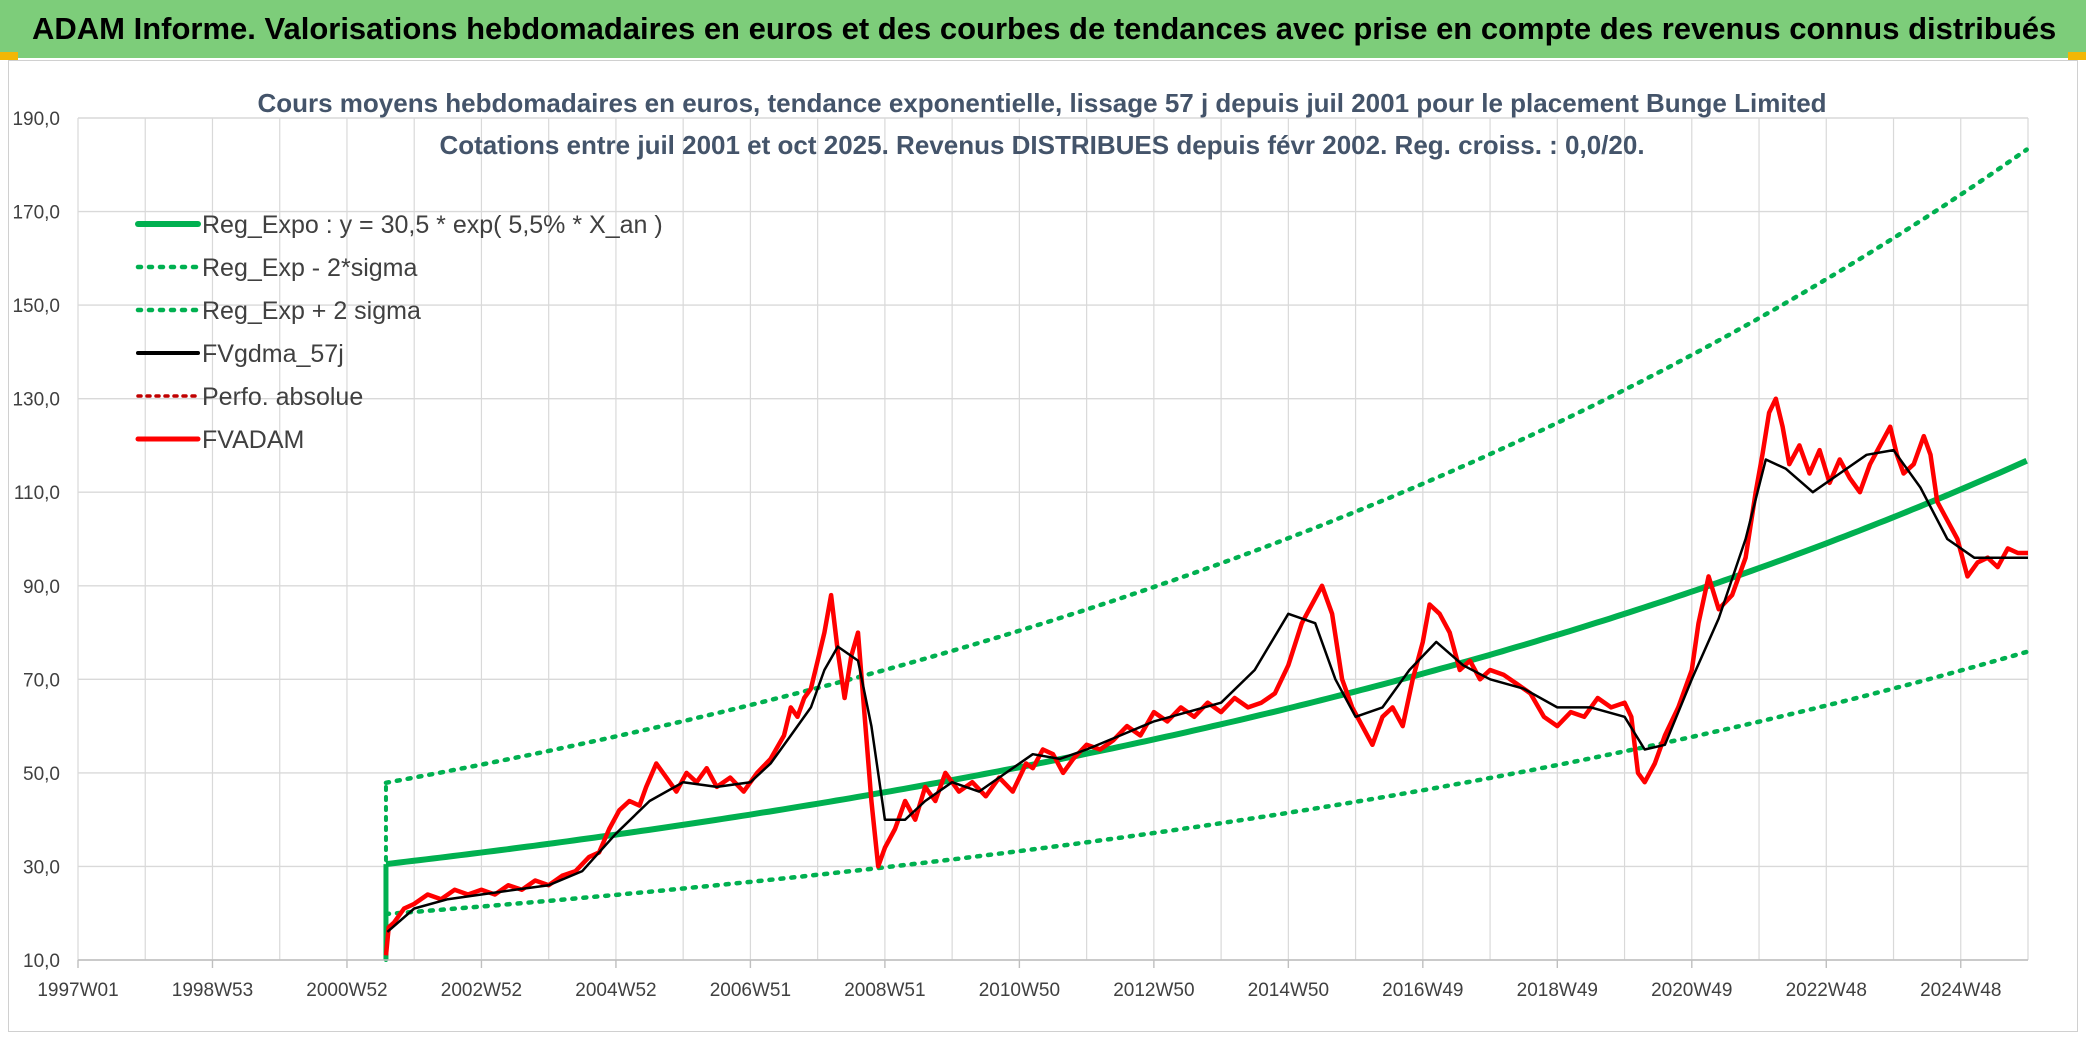 This screenshot has width=2086, height=1037. Describe the element at coordinates (212, 990) in the screenshot. I see `x-tick-label: 1998W53` at that location.